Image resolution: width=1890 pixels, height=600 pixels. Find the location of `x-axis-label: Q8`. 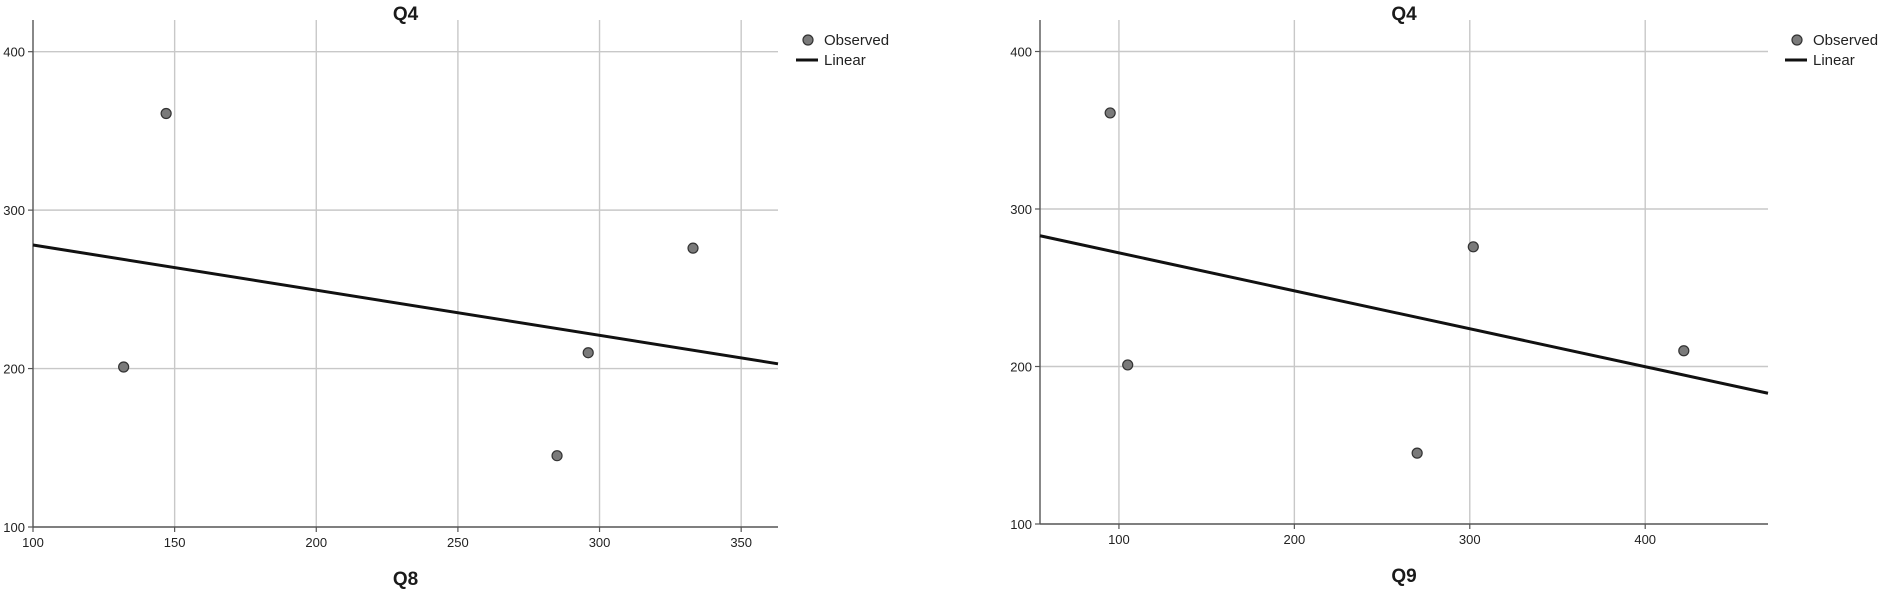

x-axis-label: Q8 is located at coordinates (405, 579).